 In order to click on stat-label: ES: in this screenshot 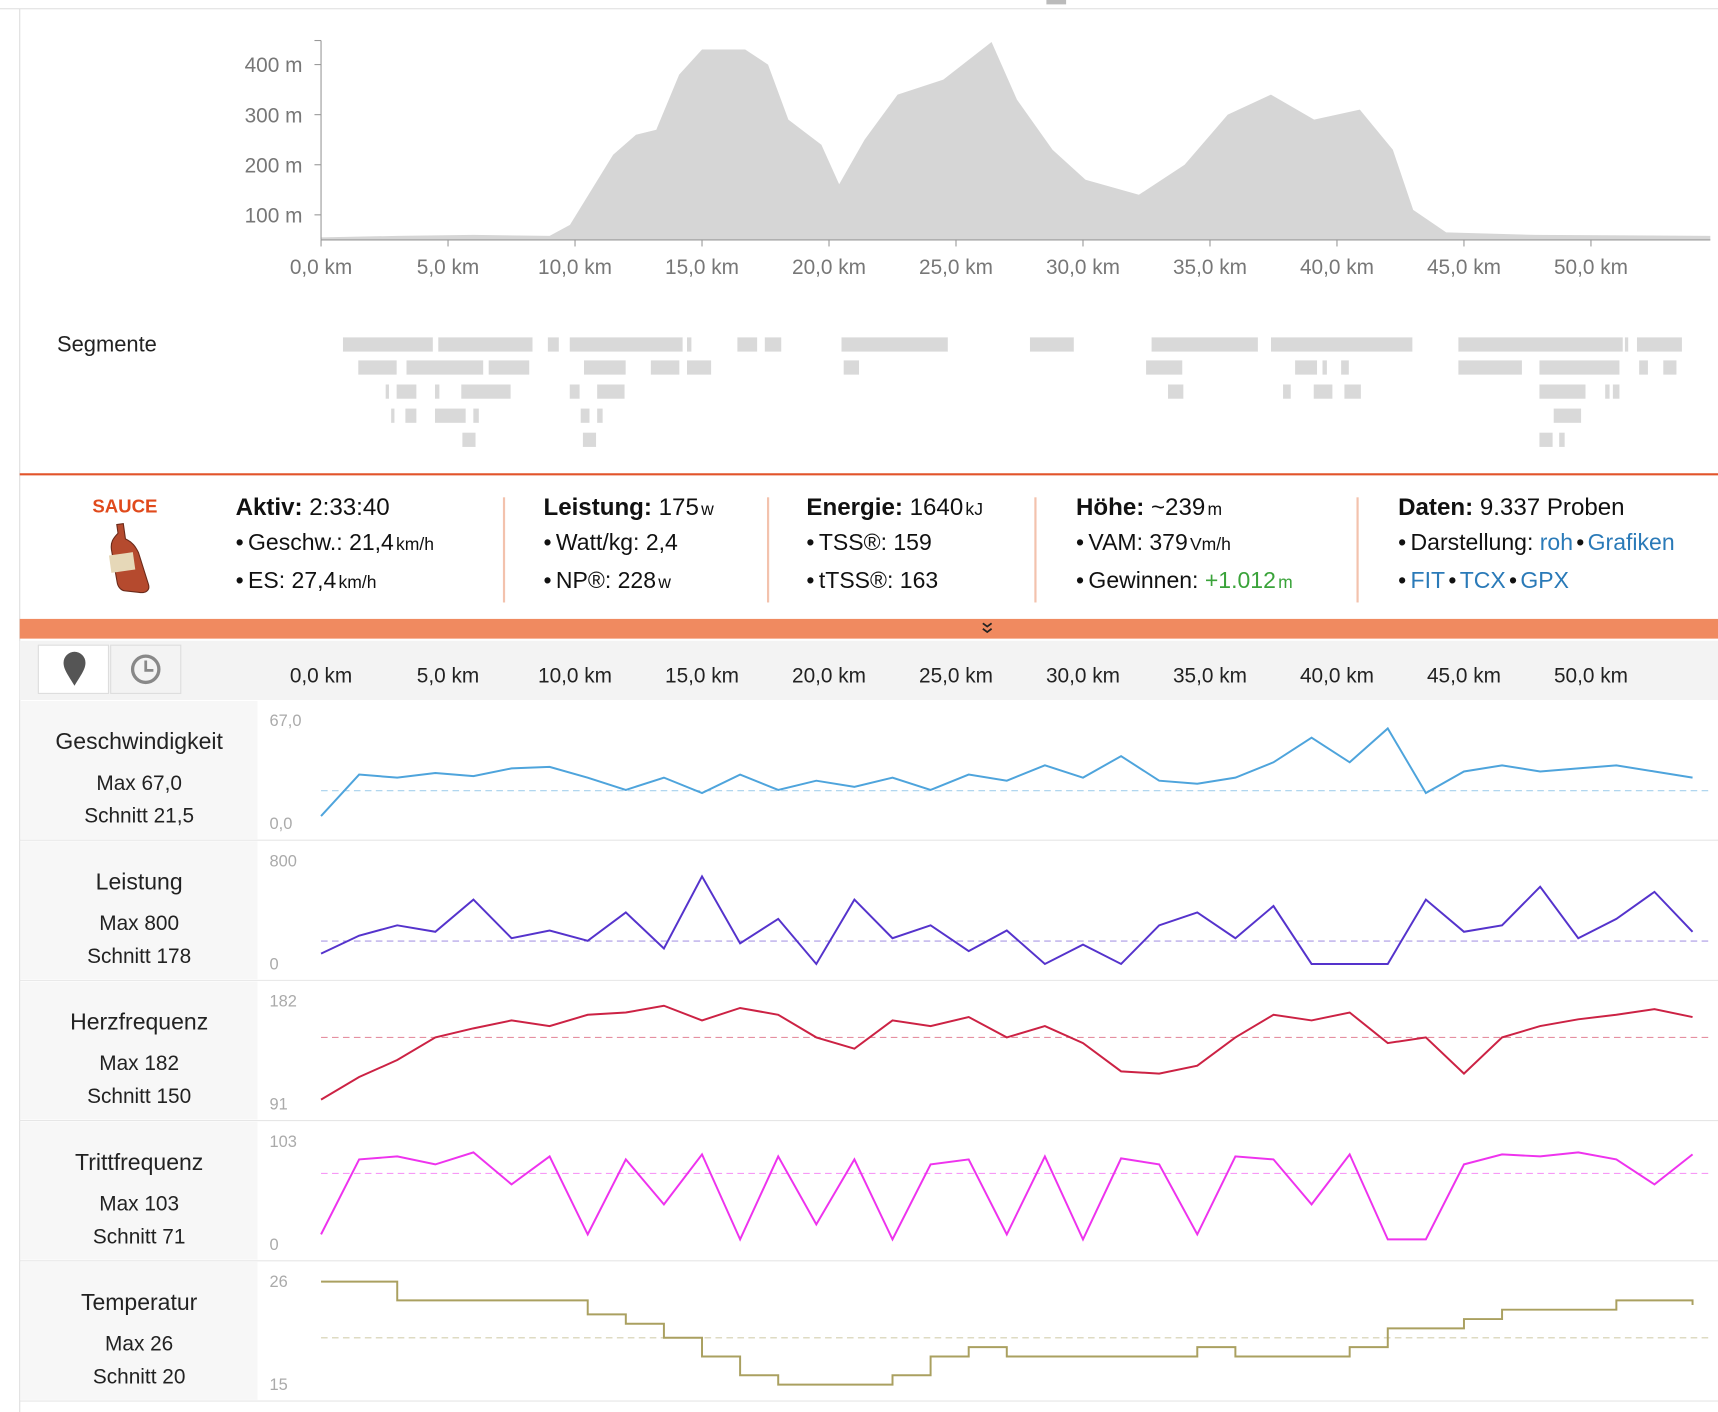, I will do `click(267, 581)`.